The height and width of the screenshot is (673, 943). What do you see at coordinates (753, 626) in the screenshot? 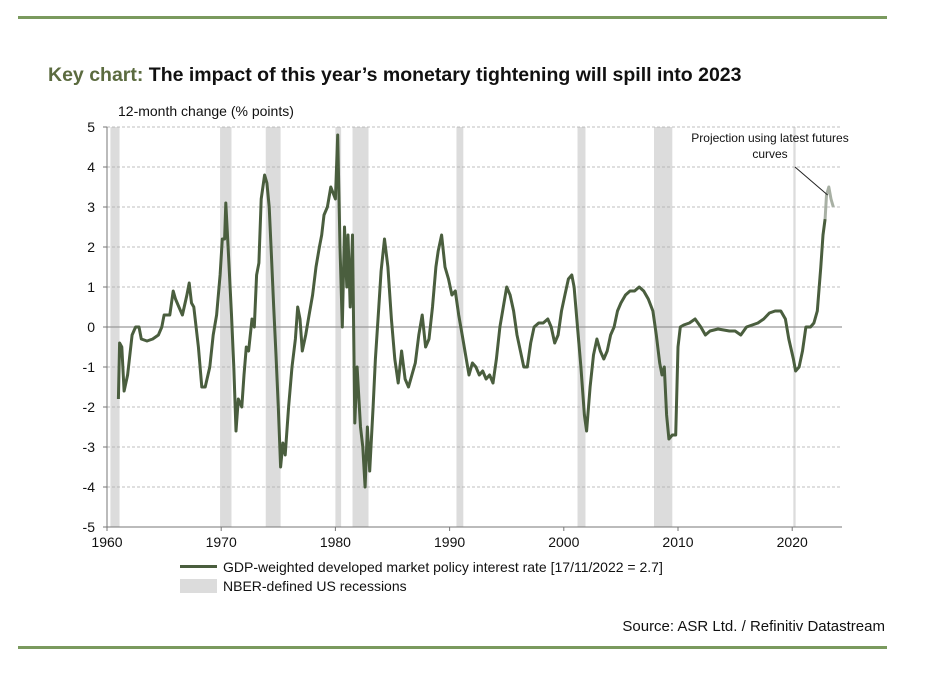
I see `source-note: Source: ASR Ltd. / Refinitiv Datastream` at bounding box center [753, 626].